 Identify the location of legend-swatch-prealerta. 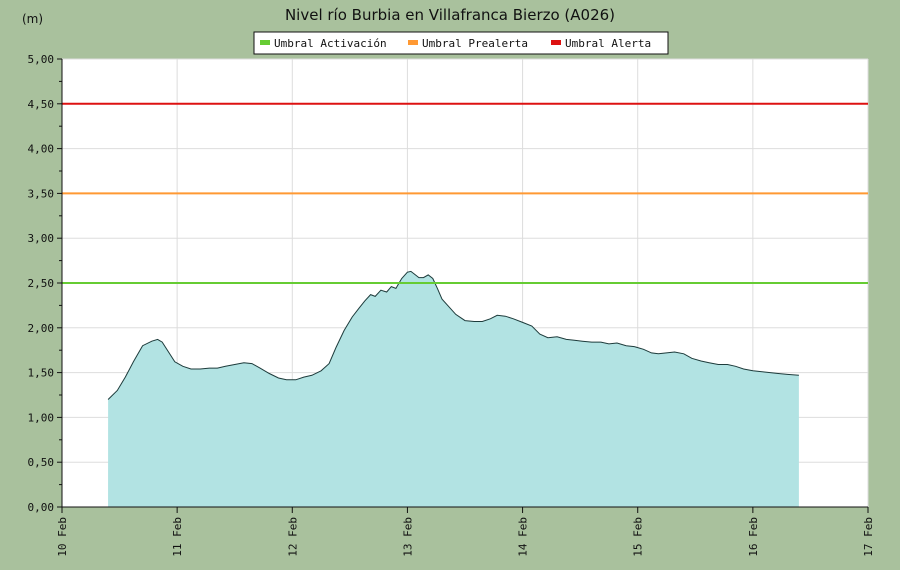
(413, 42).